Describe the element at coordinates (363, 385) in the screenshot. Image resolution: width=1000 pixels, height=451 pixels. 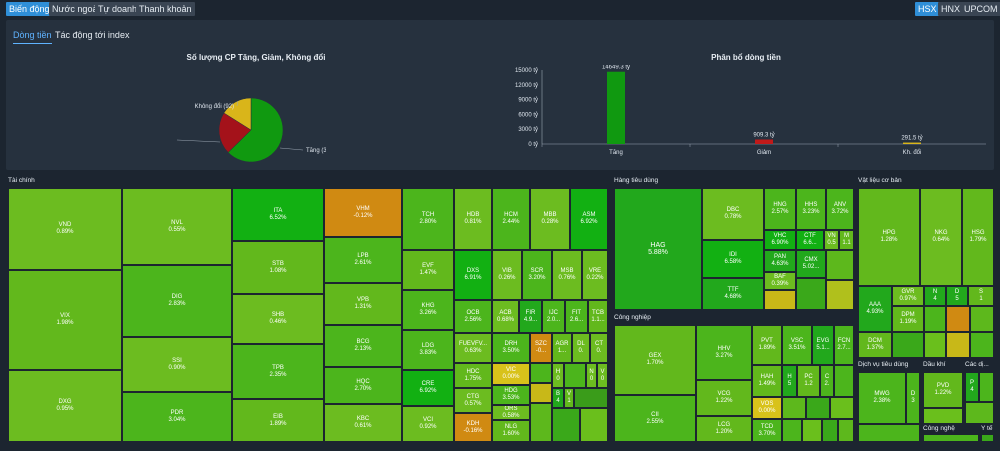
I see `stock-tile: HQC 2.70%` at that location.